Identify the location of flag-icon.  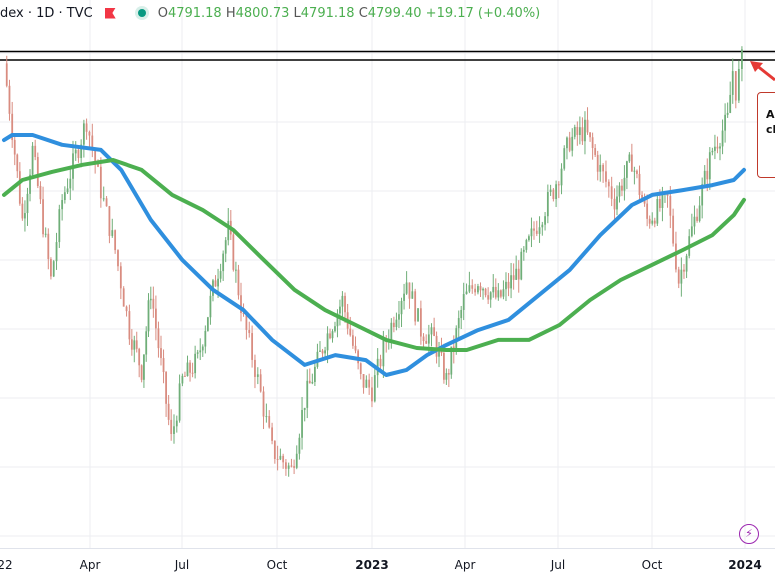
(110, 13).